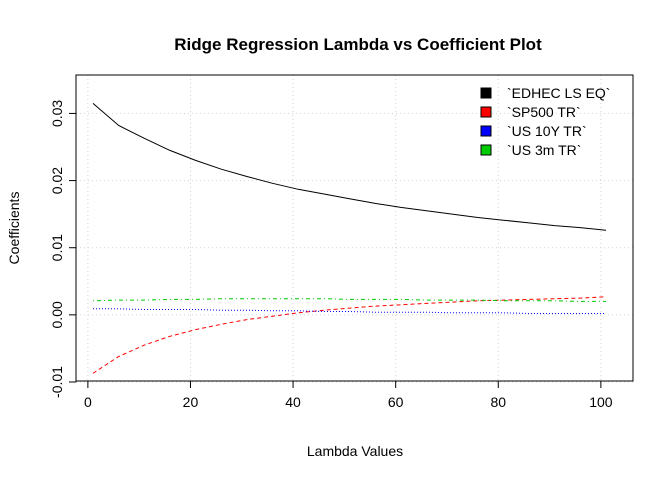 The image size is (672, 480). Describe the element at coordinates (558, 93) in the screenshot. I see `legend-label: `EDHEC LS EQ`` at that location.